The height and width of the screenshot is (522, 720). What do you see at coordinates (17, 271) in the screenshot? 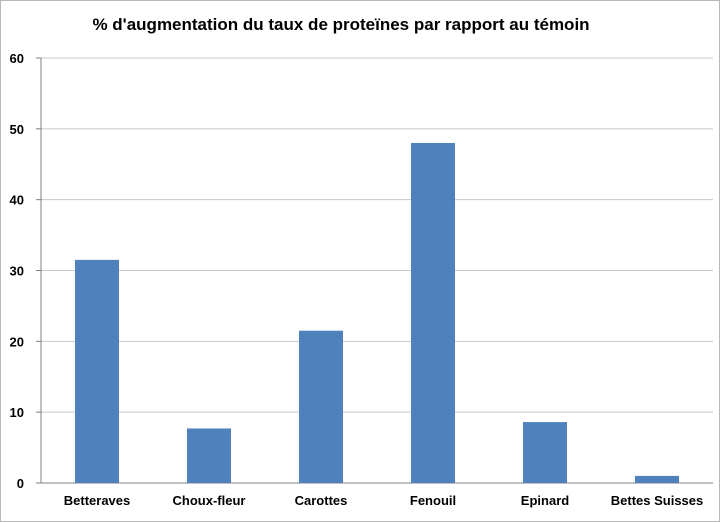
I see `y-tick-label: 30` at bounding box center [17, 271].